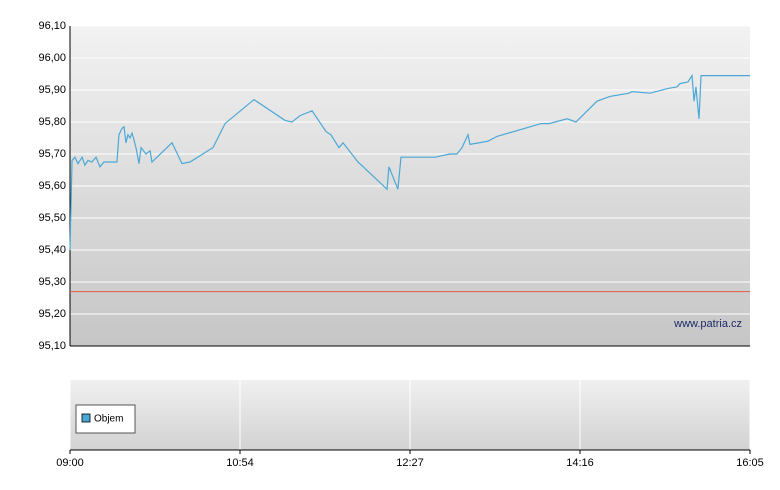 The image size is (780, 490). Describe the element at coordinates (410, 463) in the screenshot. I see `x-tick-label: 12:27` at that location.